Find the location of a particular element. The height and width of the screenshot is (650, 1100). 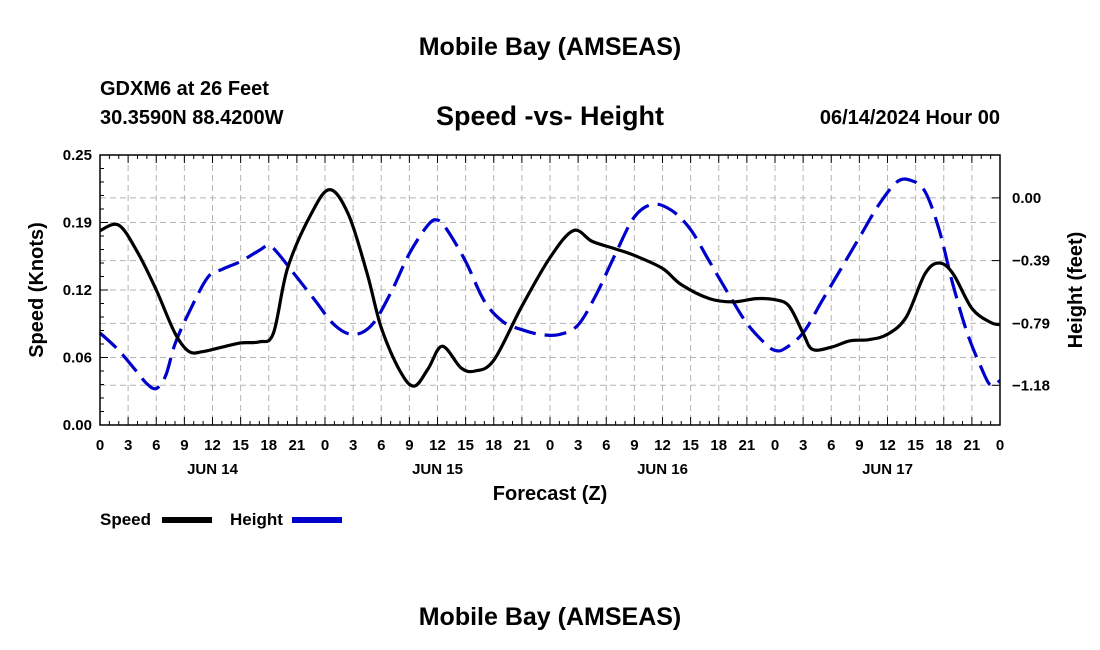

chart-title: Mobile Bay (AMSEAS) is located at coordinates (550, 47).